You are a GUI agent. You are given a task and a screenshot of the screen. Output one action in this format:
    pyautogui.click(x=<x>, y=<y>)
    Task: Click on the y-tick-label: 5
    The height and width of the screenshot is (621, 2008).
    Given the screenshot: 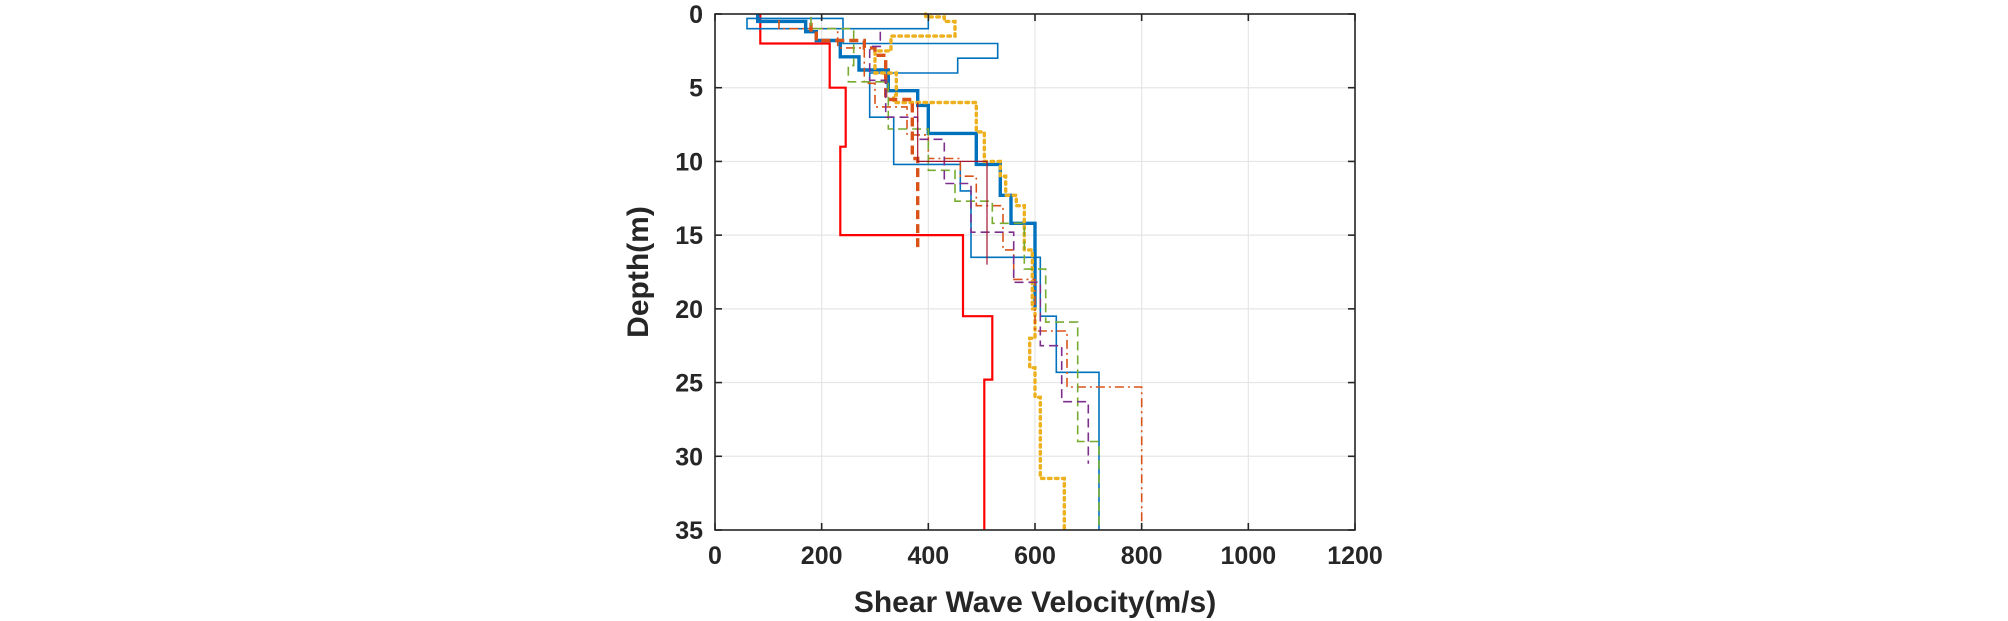 What is the action you would take?
    pyautogui.click(x=696, y=89)
    